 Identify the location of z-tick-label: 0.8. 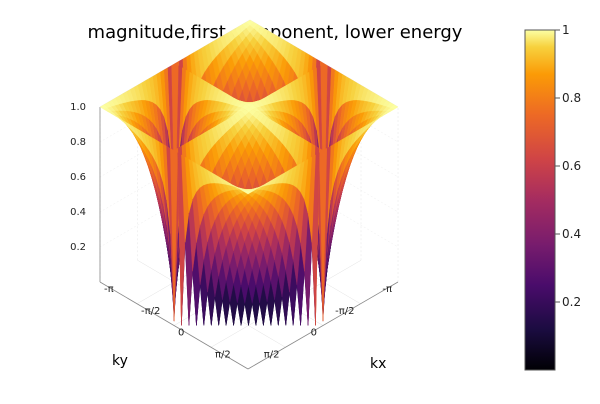
(78, 142).